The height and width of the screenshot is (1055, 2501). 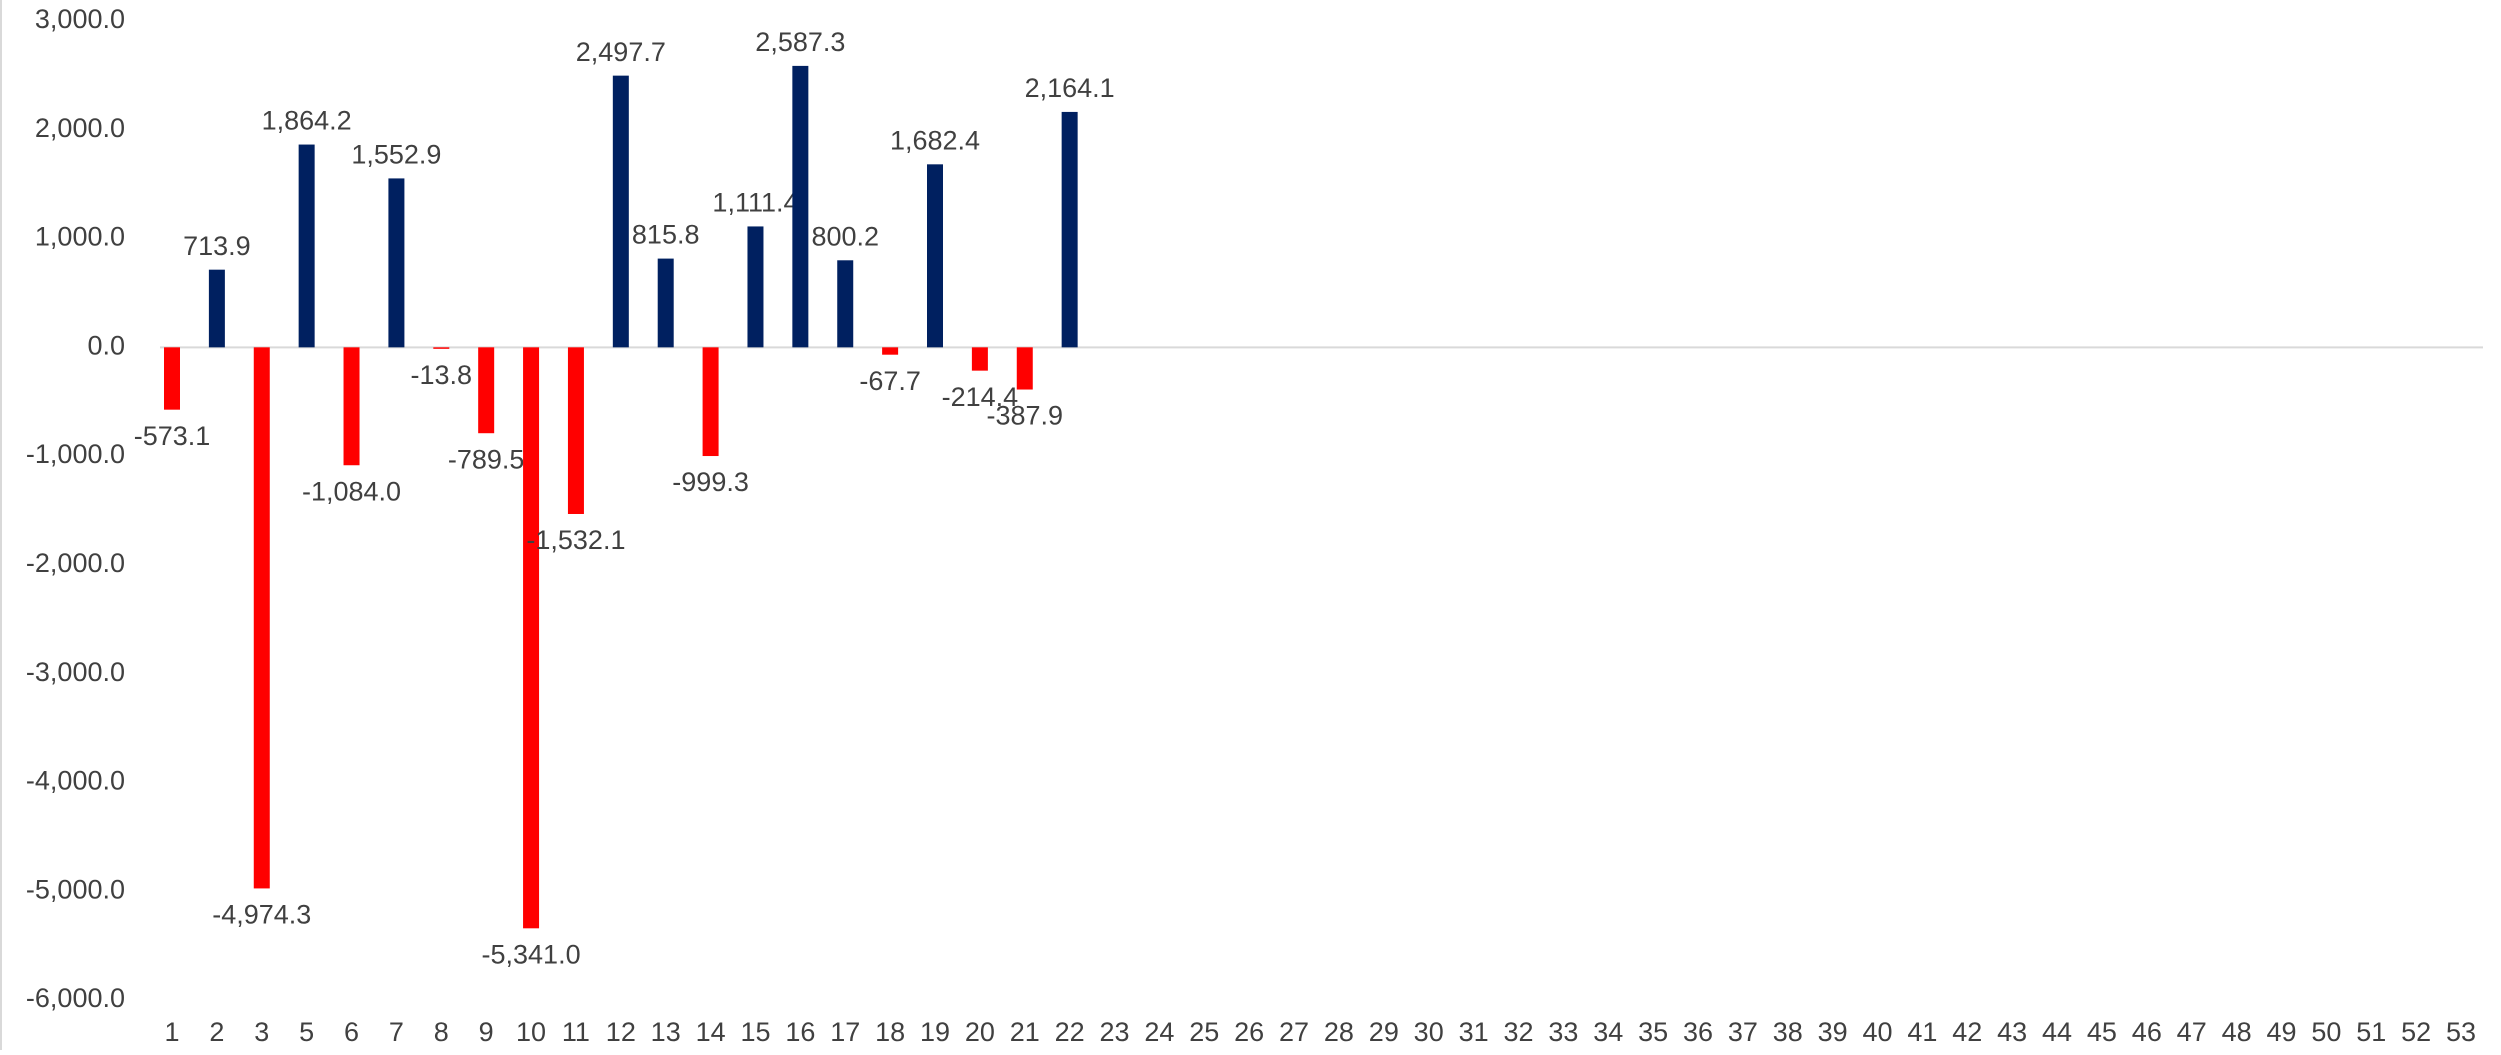 What do you see at coordinates (1339, 1032) in the screenshot?
I see `x-tick-label: 28` at bounding box center [1339, 1032].